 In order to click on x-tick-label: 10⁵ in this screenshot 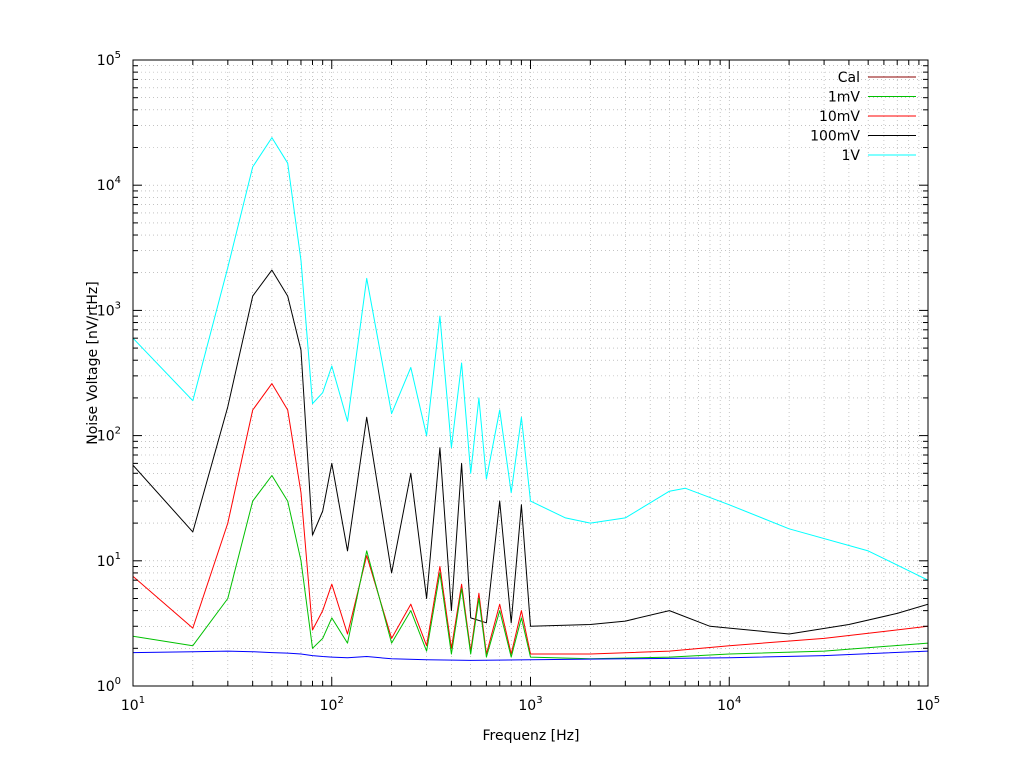, I will do `click(928, 704)`.